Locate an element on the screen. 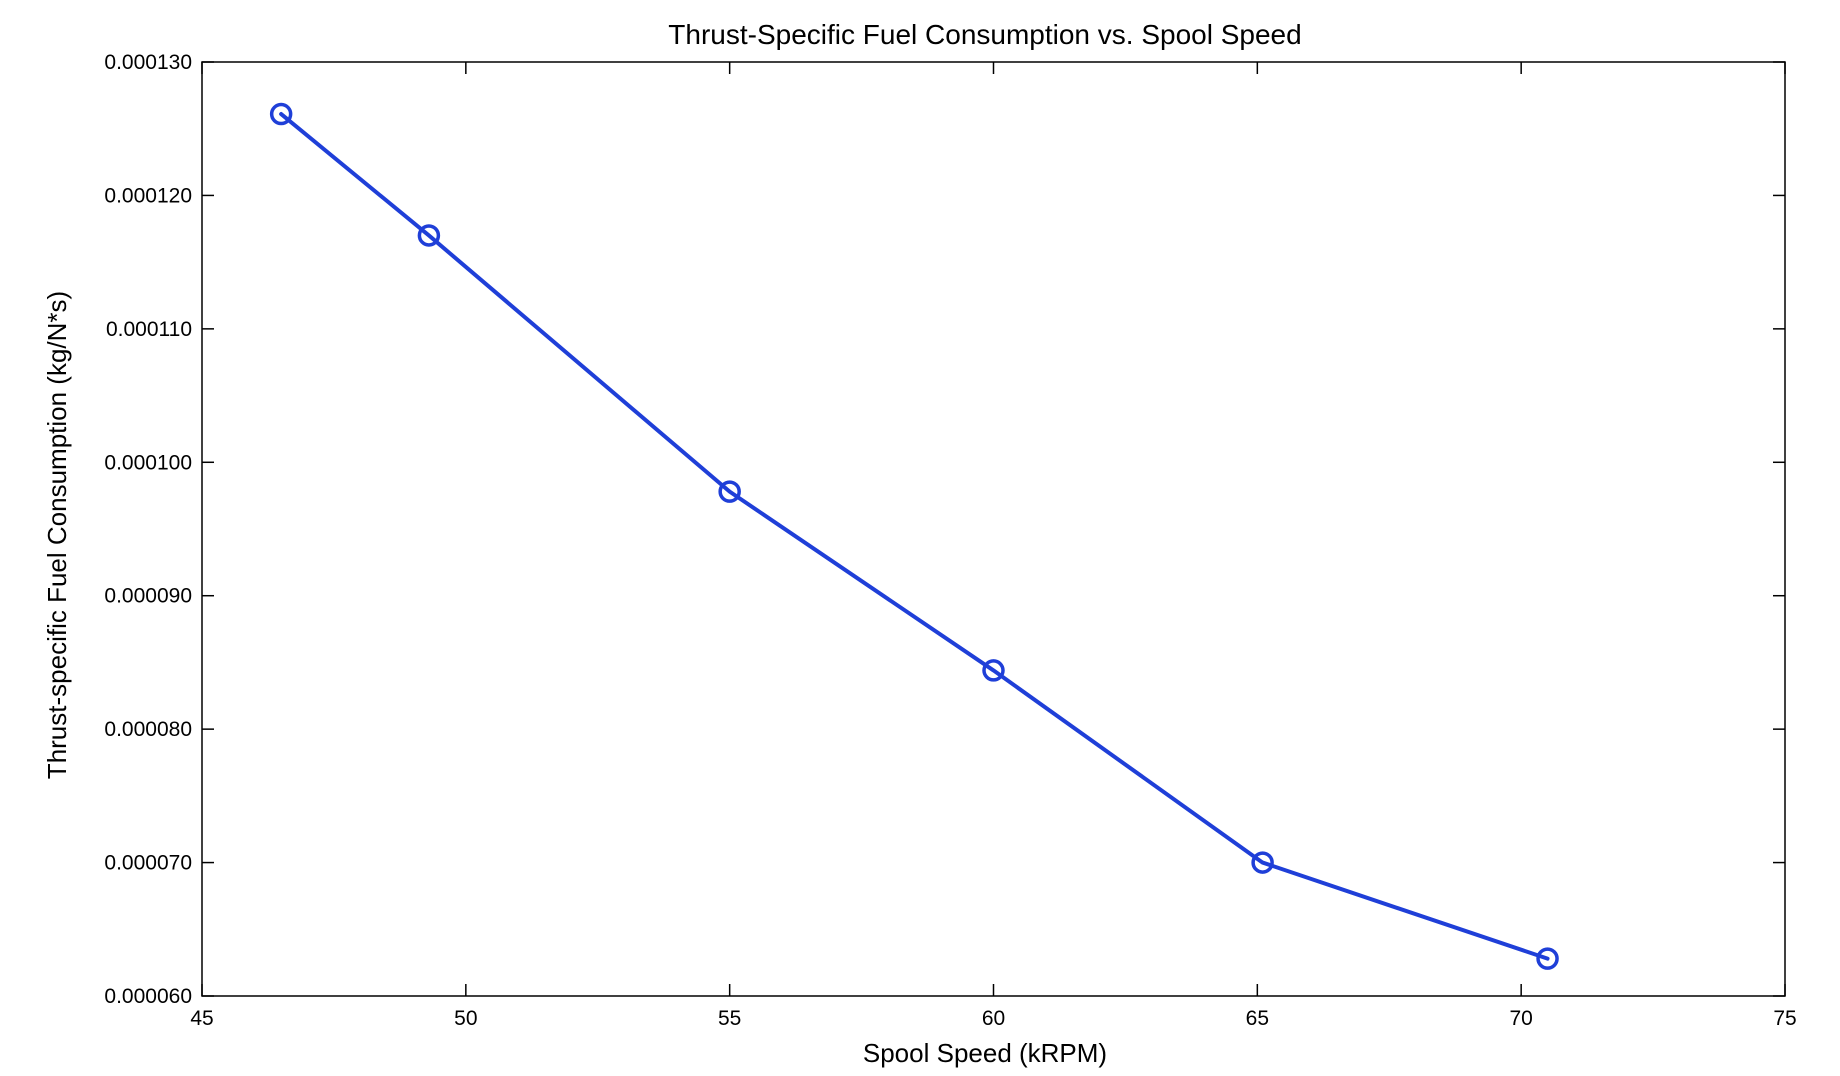 The width and height of the screenshot is (1840, 1076). y-tick-label: 0.000100 is located at coordinates (148, 462).